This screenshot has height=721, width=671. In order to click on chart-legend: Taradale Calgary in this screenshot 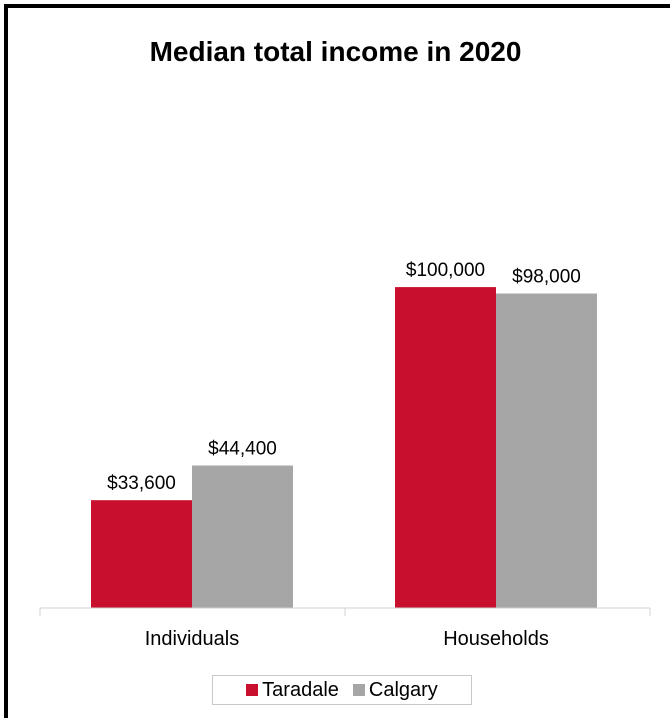, I will do `click(342, 690)`.